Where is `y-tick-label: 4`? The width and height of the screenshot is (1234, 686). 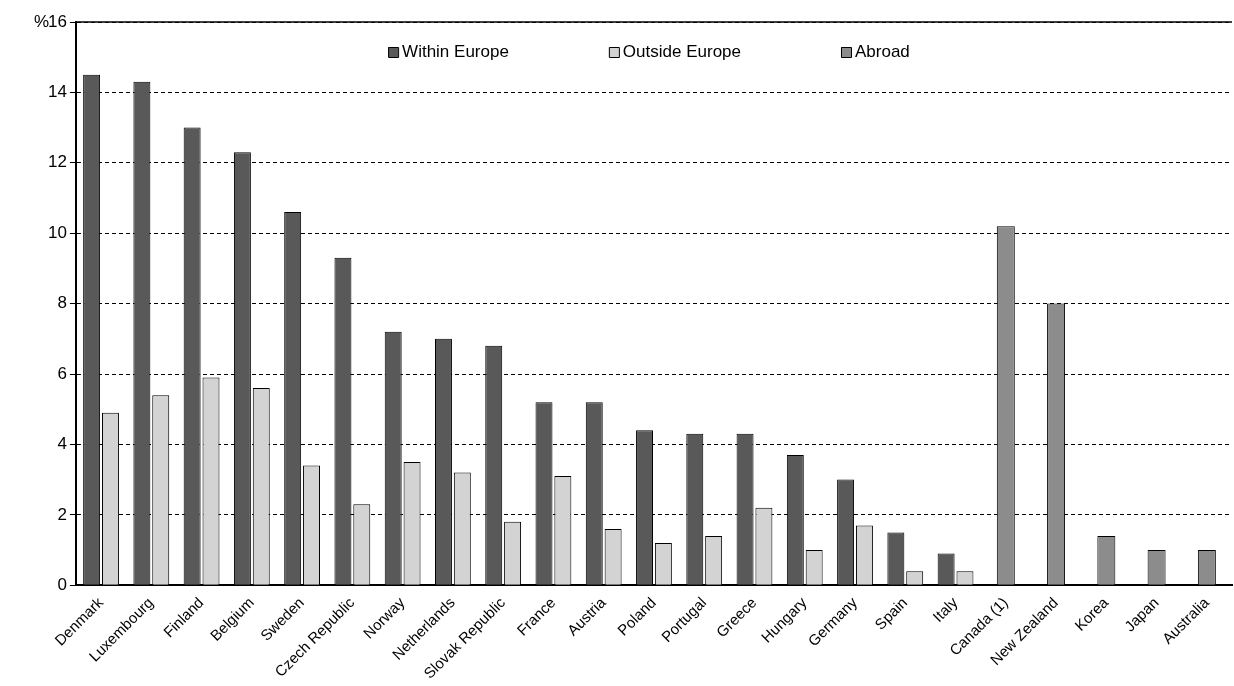
y-tick-label: 4 is located at coordinates (62, 444).